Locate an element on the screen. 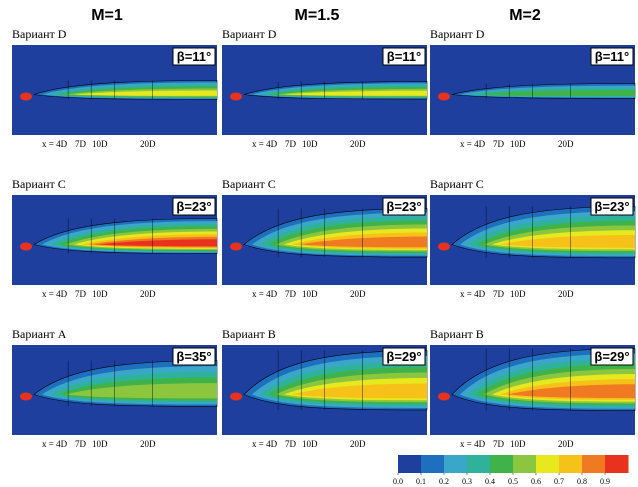 The image size is (638, 487). colorbar-tick-label: 0.1 is located at coordinates (421, 481).